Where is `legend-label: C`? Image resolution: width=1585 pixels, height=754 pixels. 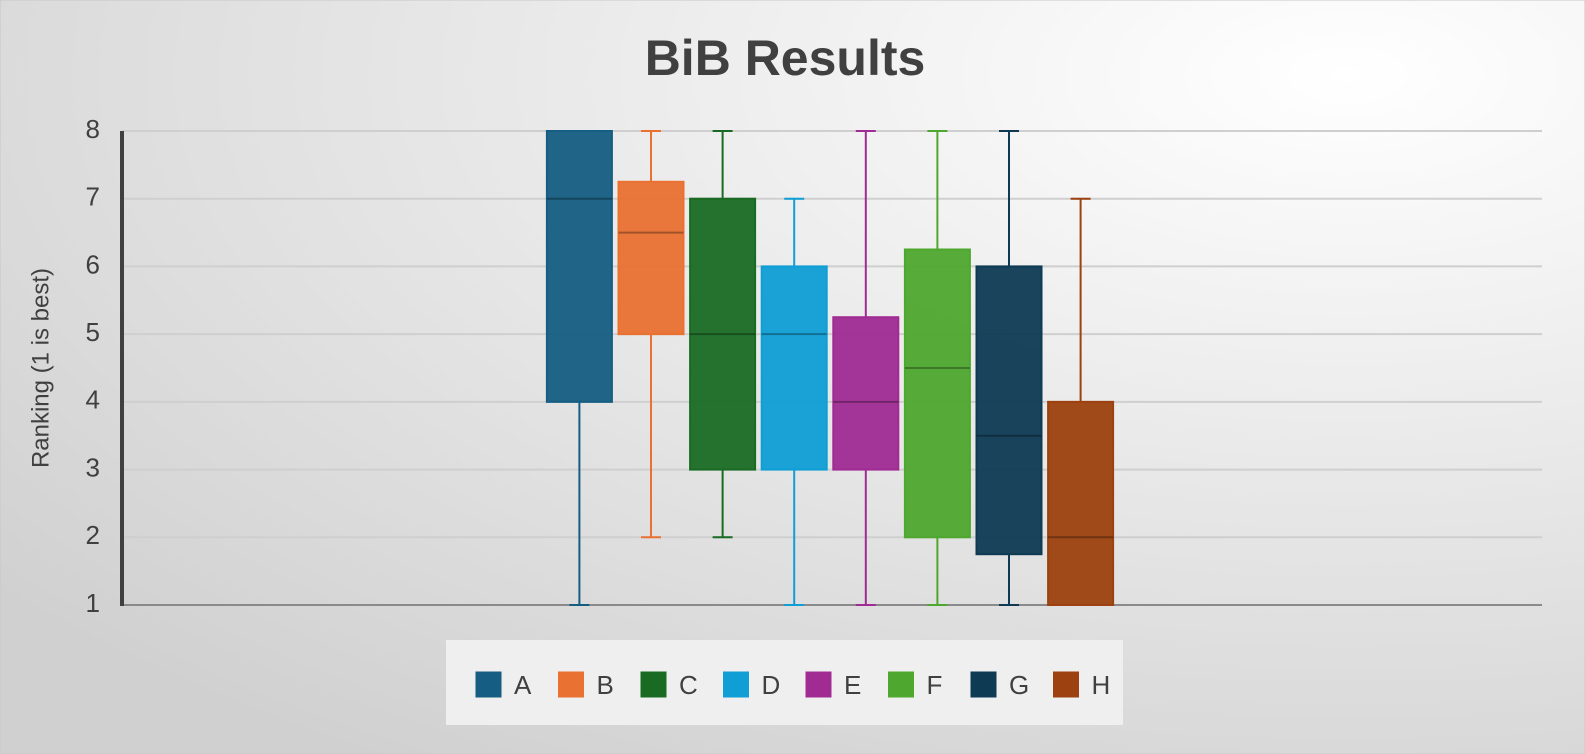
legend-label: C is located at coordinates (688, 685).